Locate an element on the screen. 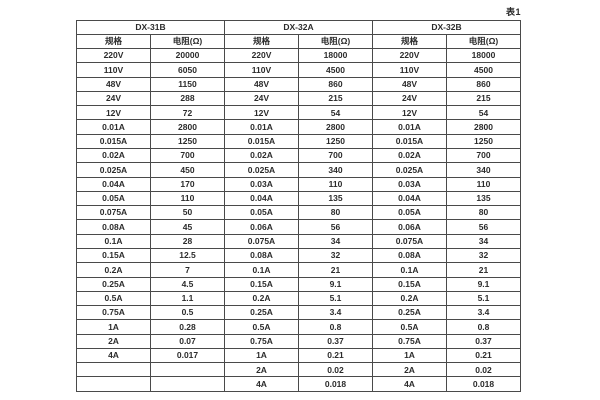  resistance-cell: 0.07 is located at coordinates (187, 341).